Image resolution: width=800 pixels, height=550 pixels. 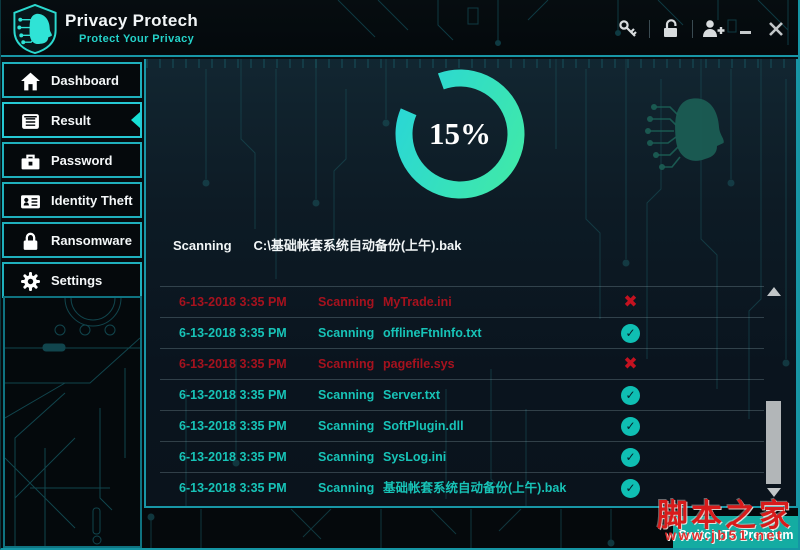 What do you see at coordinates (92, 200) in the screenshot?
I see `sidebar-item-label: Identity Theft` at bounding box center [92, 200].